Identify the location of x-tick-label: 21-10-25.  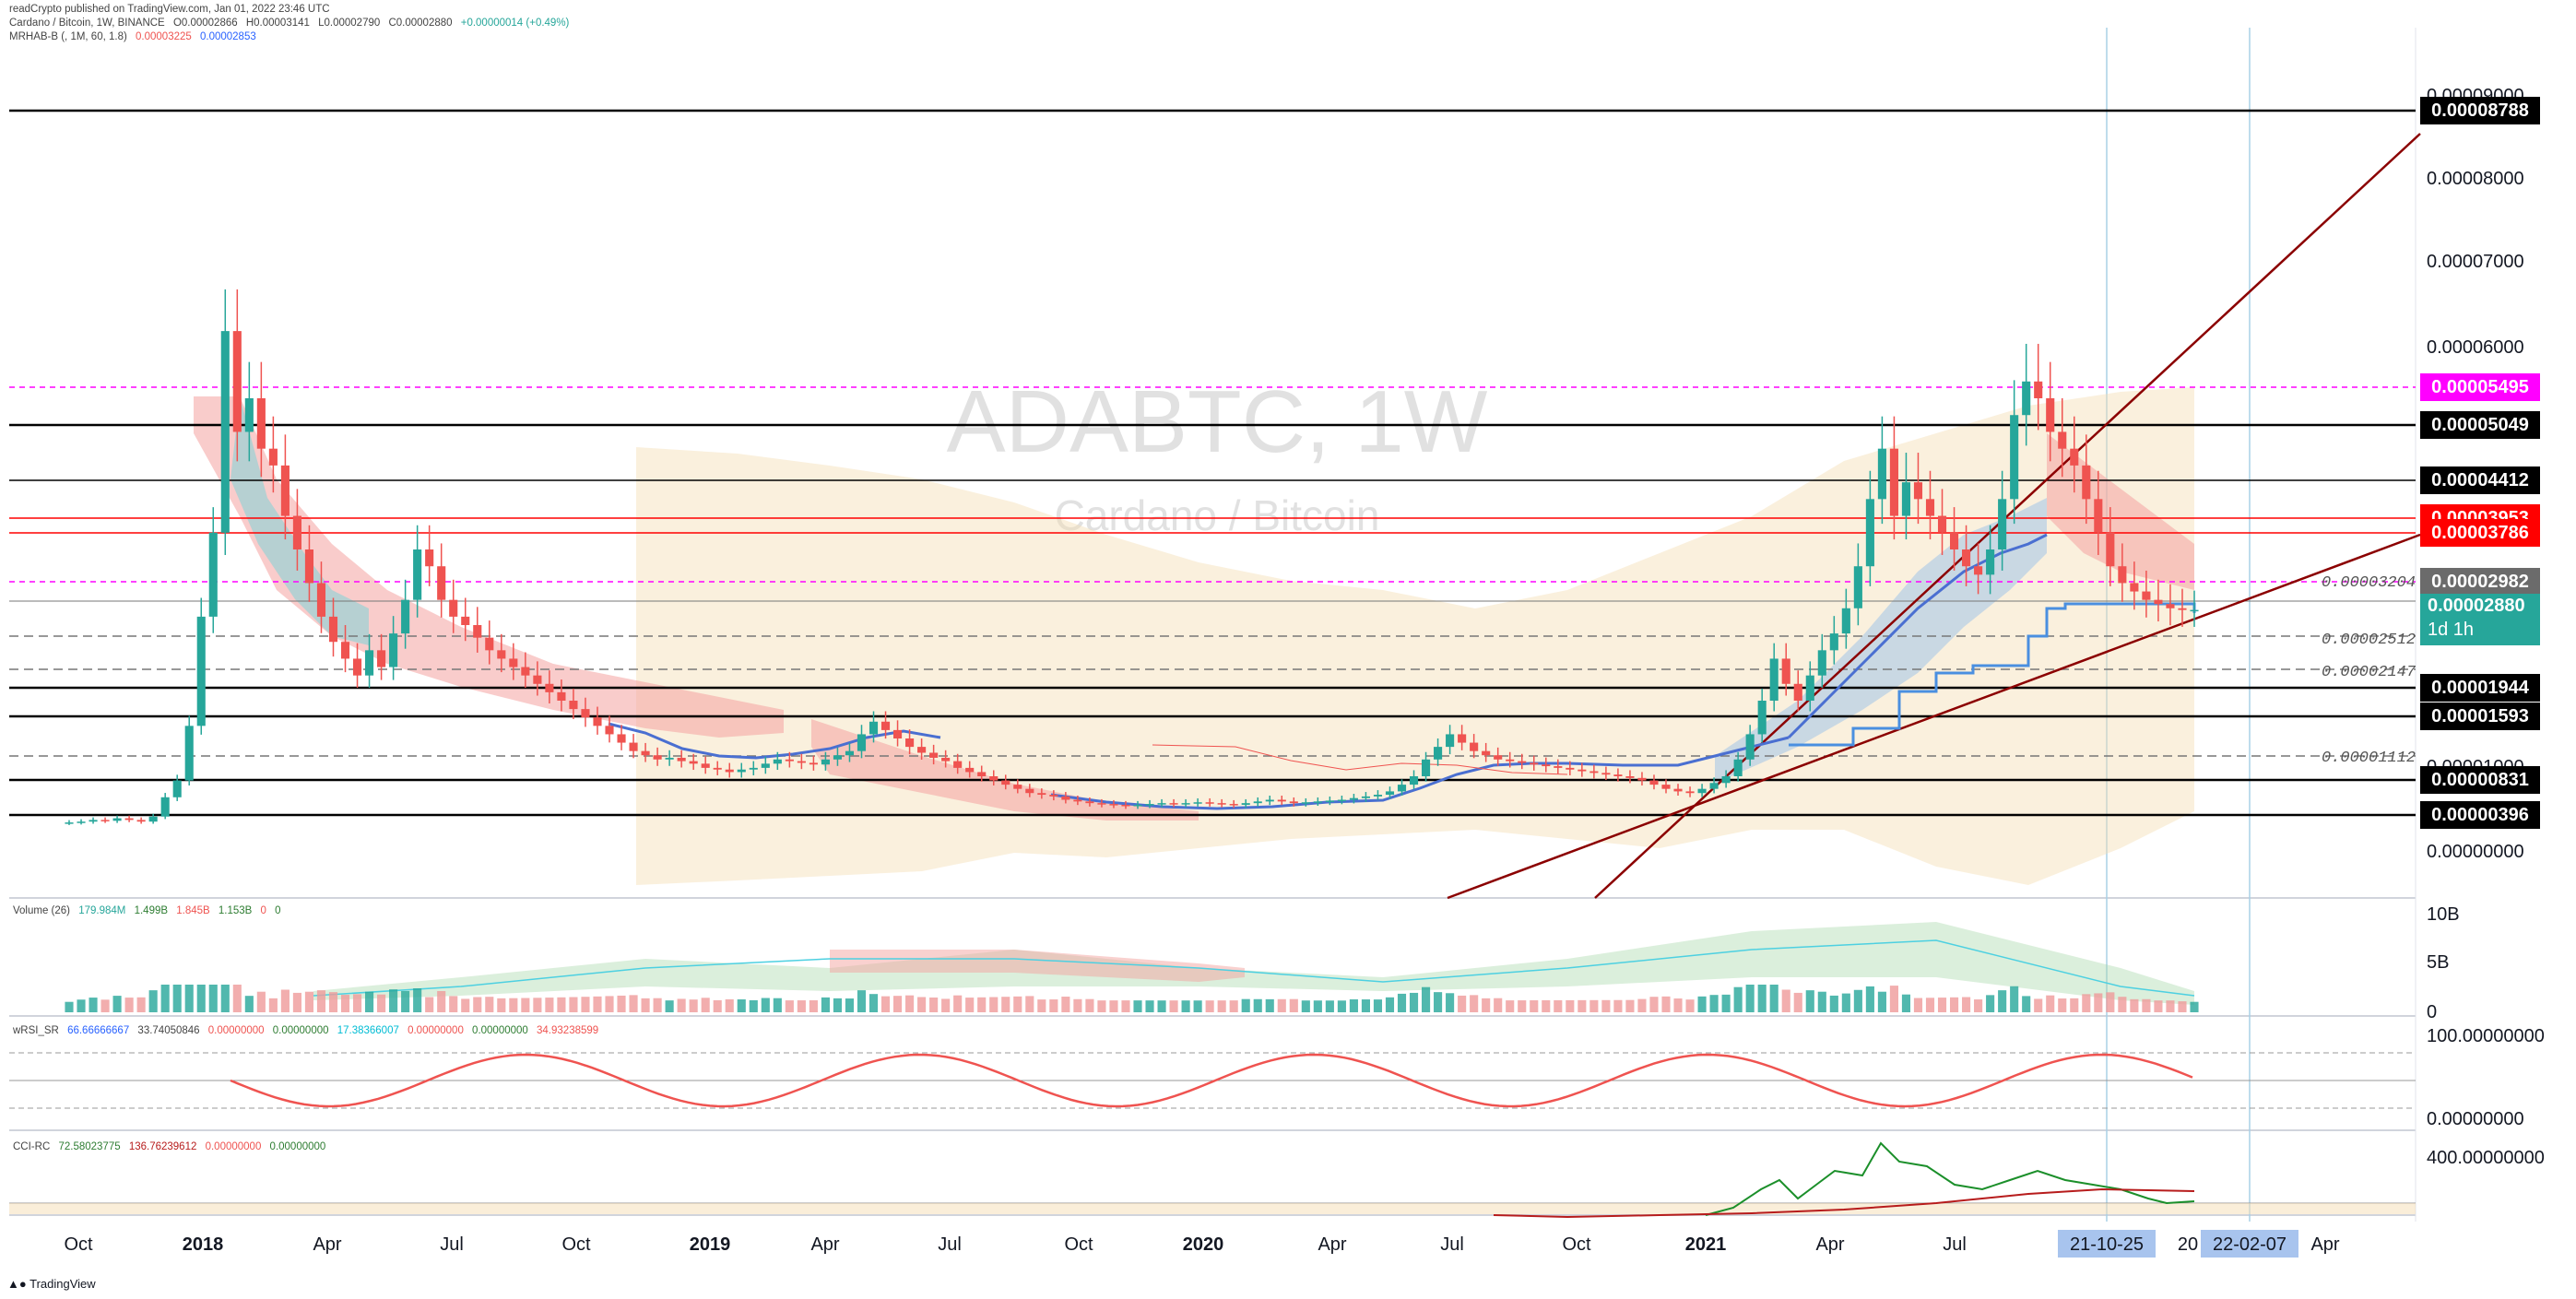
(2107, 1244).